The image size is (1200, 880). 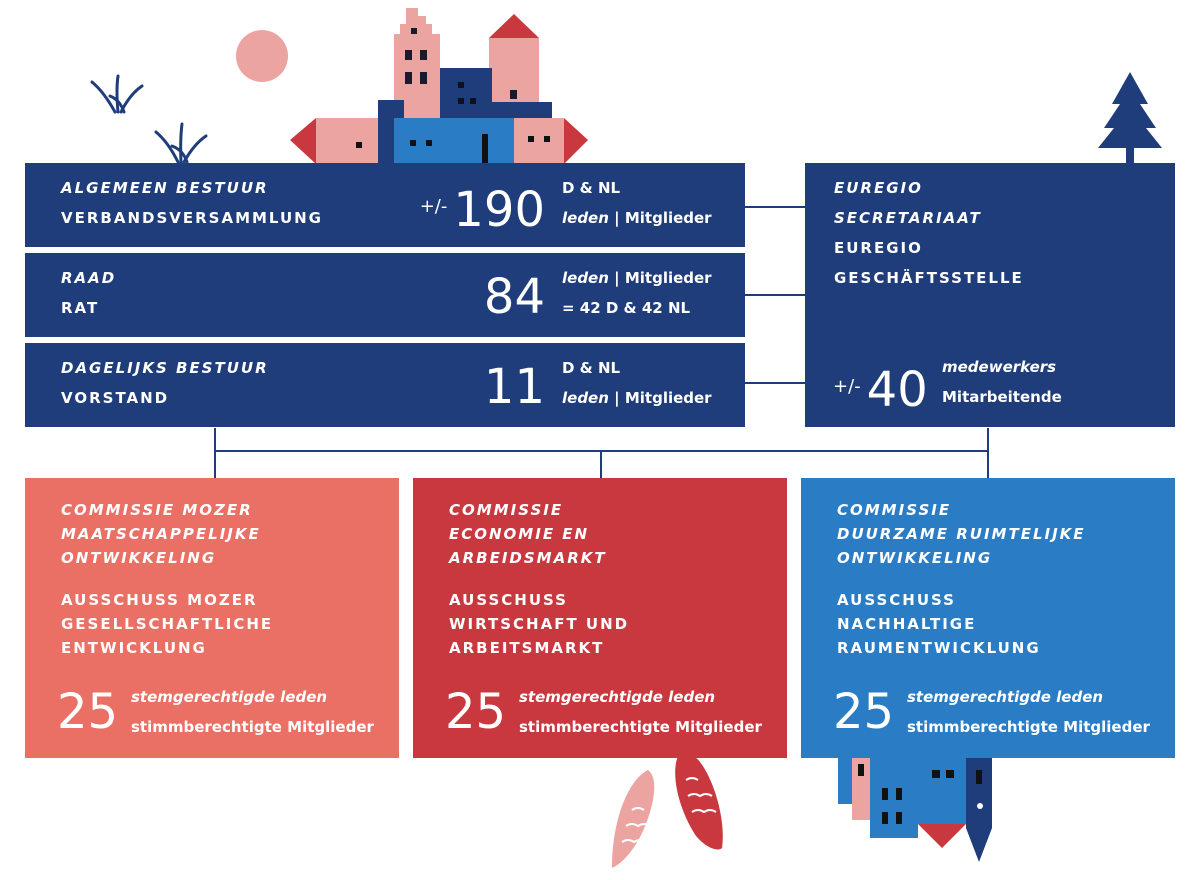 I want to click on title-line: ENTWICKLUNG, so click(x=134, y=648).